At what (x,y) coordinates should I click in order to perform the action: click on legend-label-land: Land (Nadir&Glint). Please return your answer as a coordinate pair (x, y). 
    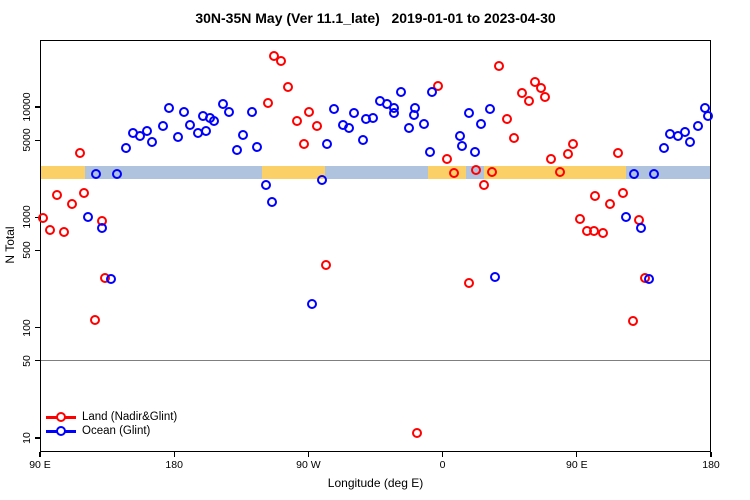
    Looking at the image, I should click on (130, 417).